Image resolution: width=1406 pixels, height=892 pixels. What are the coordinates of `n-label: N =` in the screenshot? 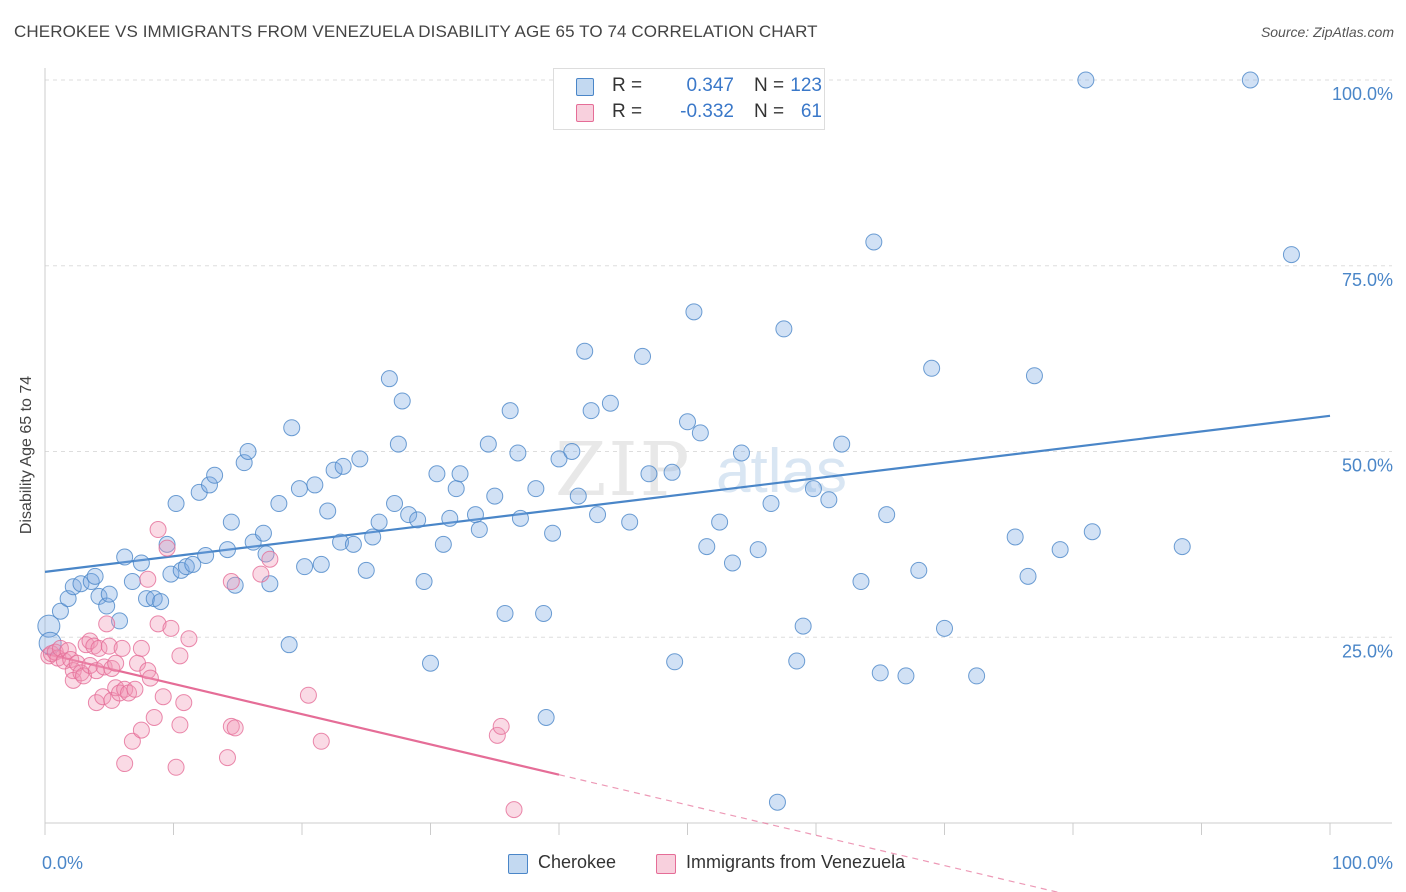 It's located at (769, 111).